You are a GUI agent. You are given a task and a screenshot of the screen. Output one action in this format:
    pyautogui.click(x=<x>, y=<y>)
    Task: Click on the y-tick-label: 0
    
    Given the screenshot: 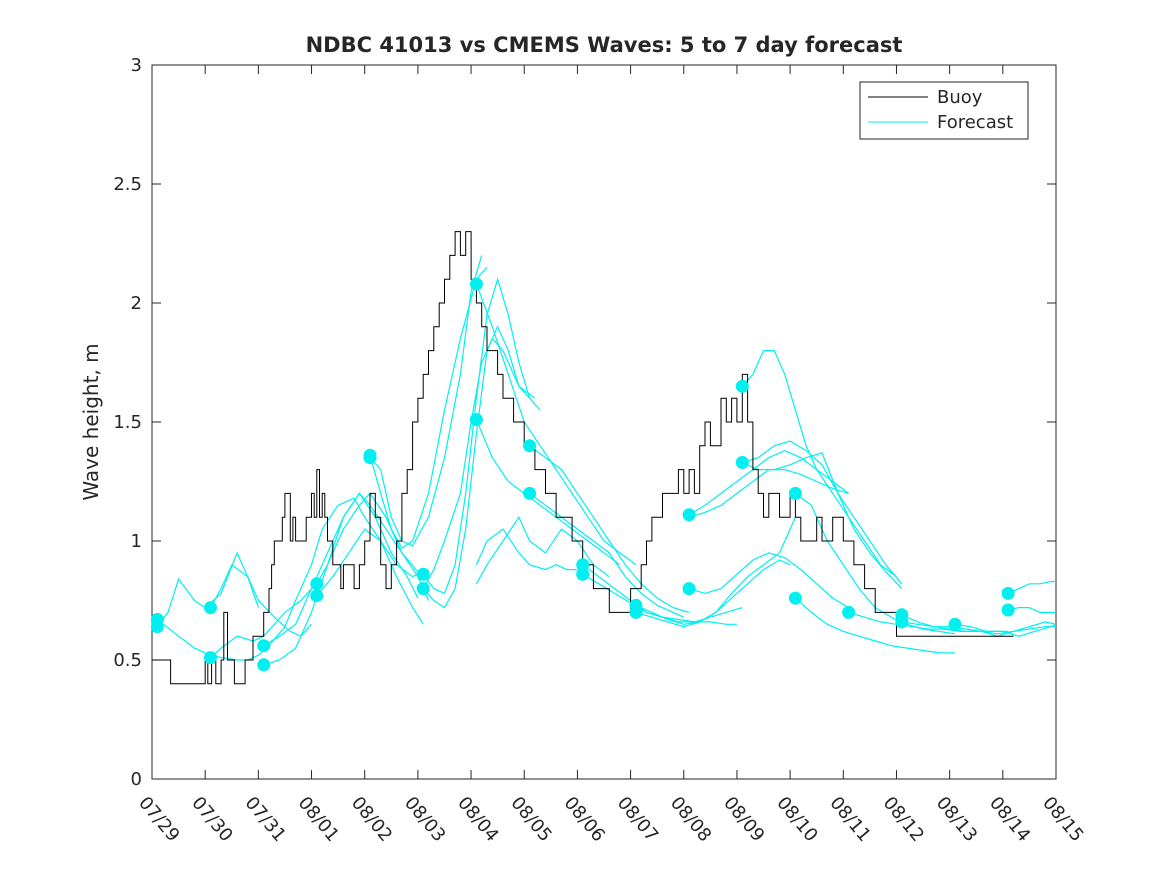 What is the action you would take?
    pyautogui.click(x=136, y=779)
    